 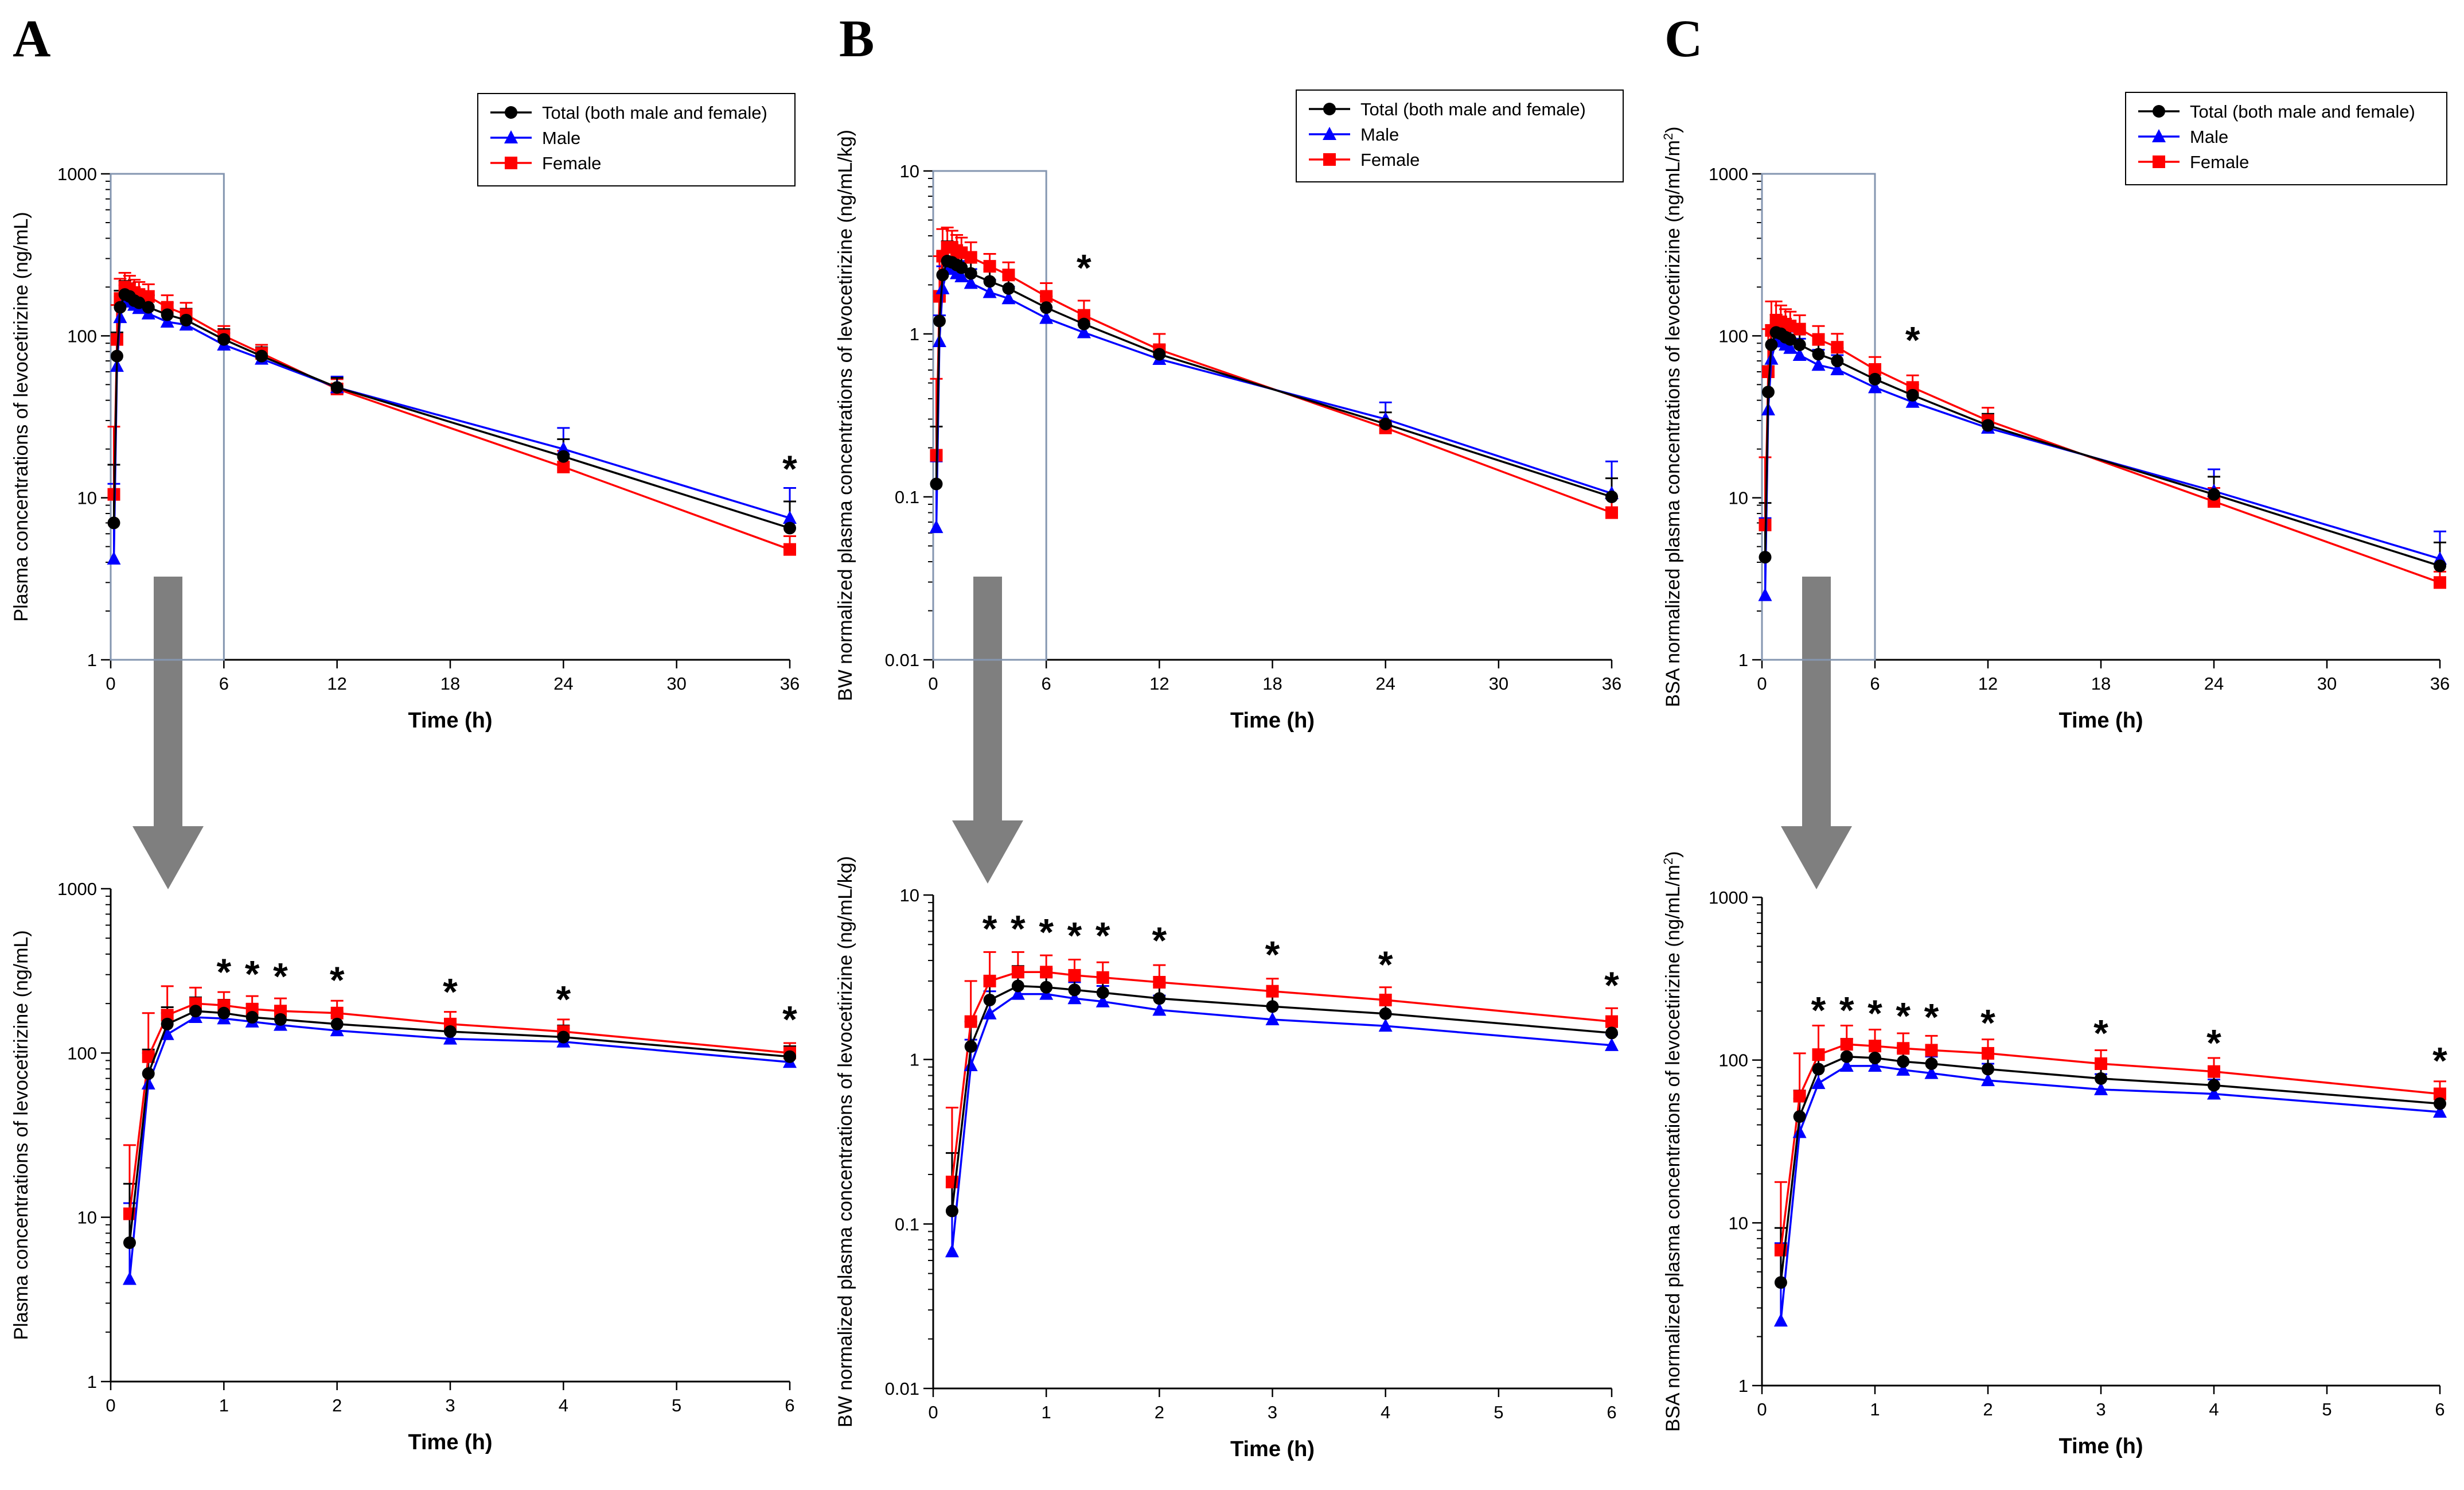 What do you see at coordinates (2159, 162) in the screenshot?
I see `legend-marker-female` at bounding box center [2159, 162].